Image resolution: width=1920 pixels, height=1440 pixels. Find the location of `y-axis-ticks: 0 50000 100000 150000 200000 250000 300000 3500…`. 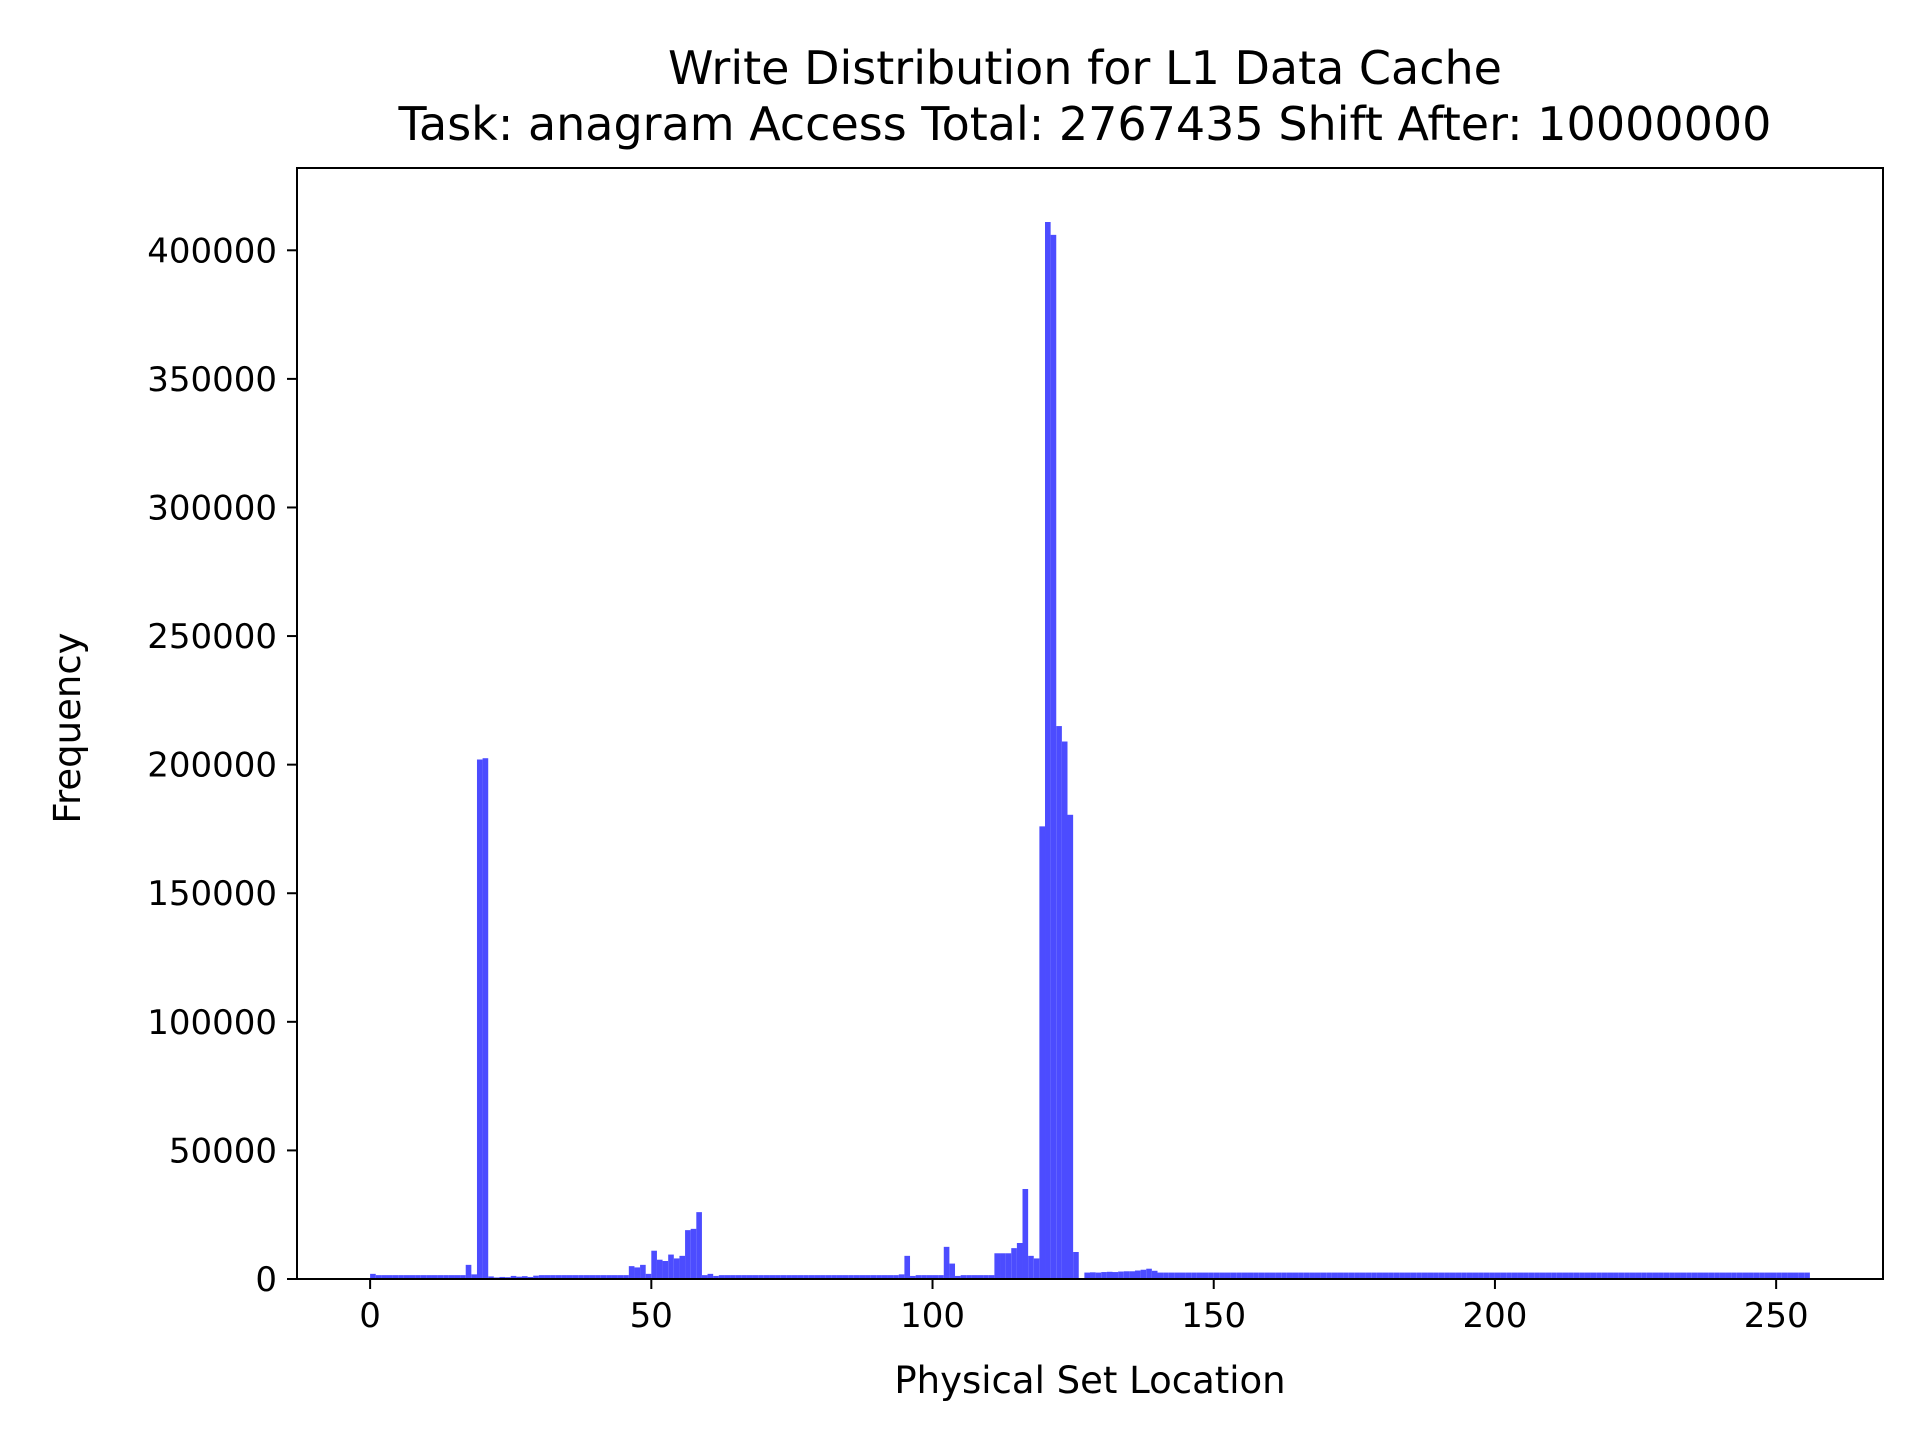

y-axis-ticks: 0 50000 100000 150000 200000 250000 300000 3500… is located at coordinates (222, 765).